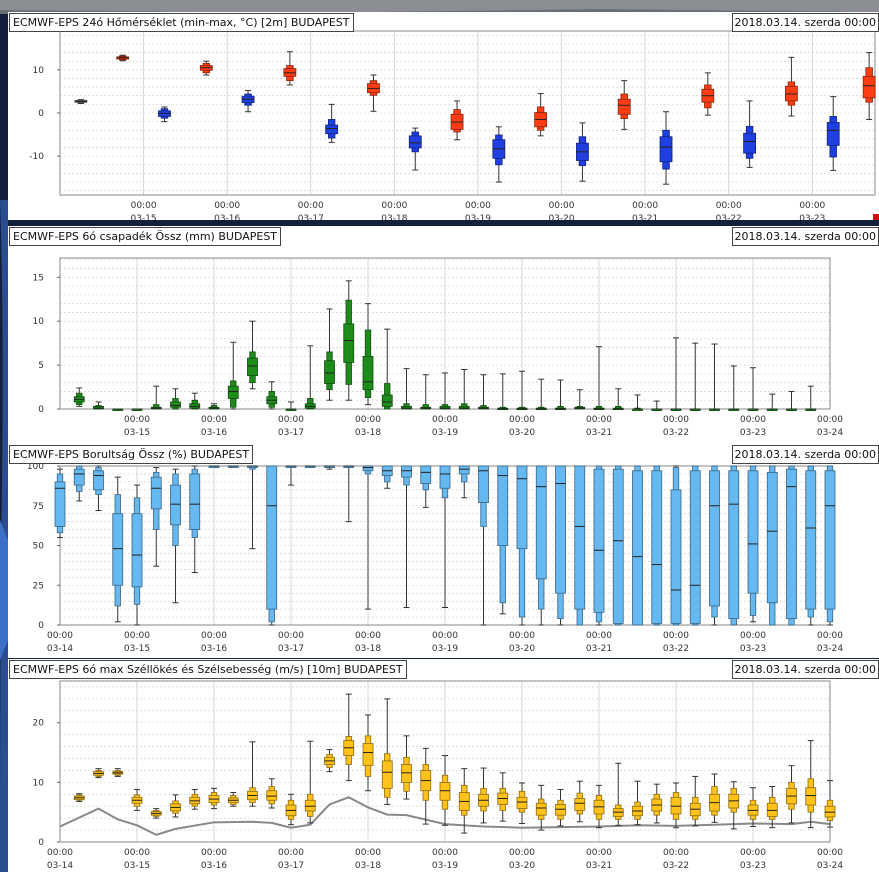 The width and height of the screenshot is (879, 872). I want to click on y-tick-label: 100, so click(35, 467).